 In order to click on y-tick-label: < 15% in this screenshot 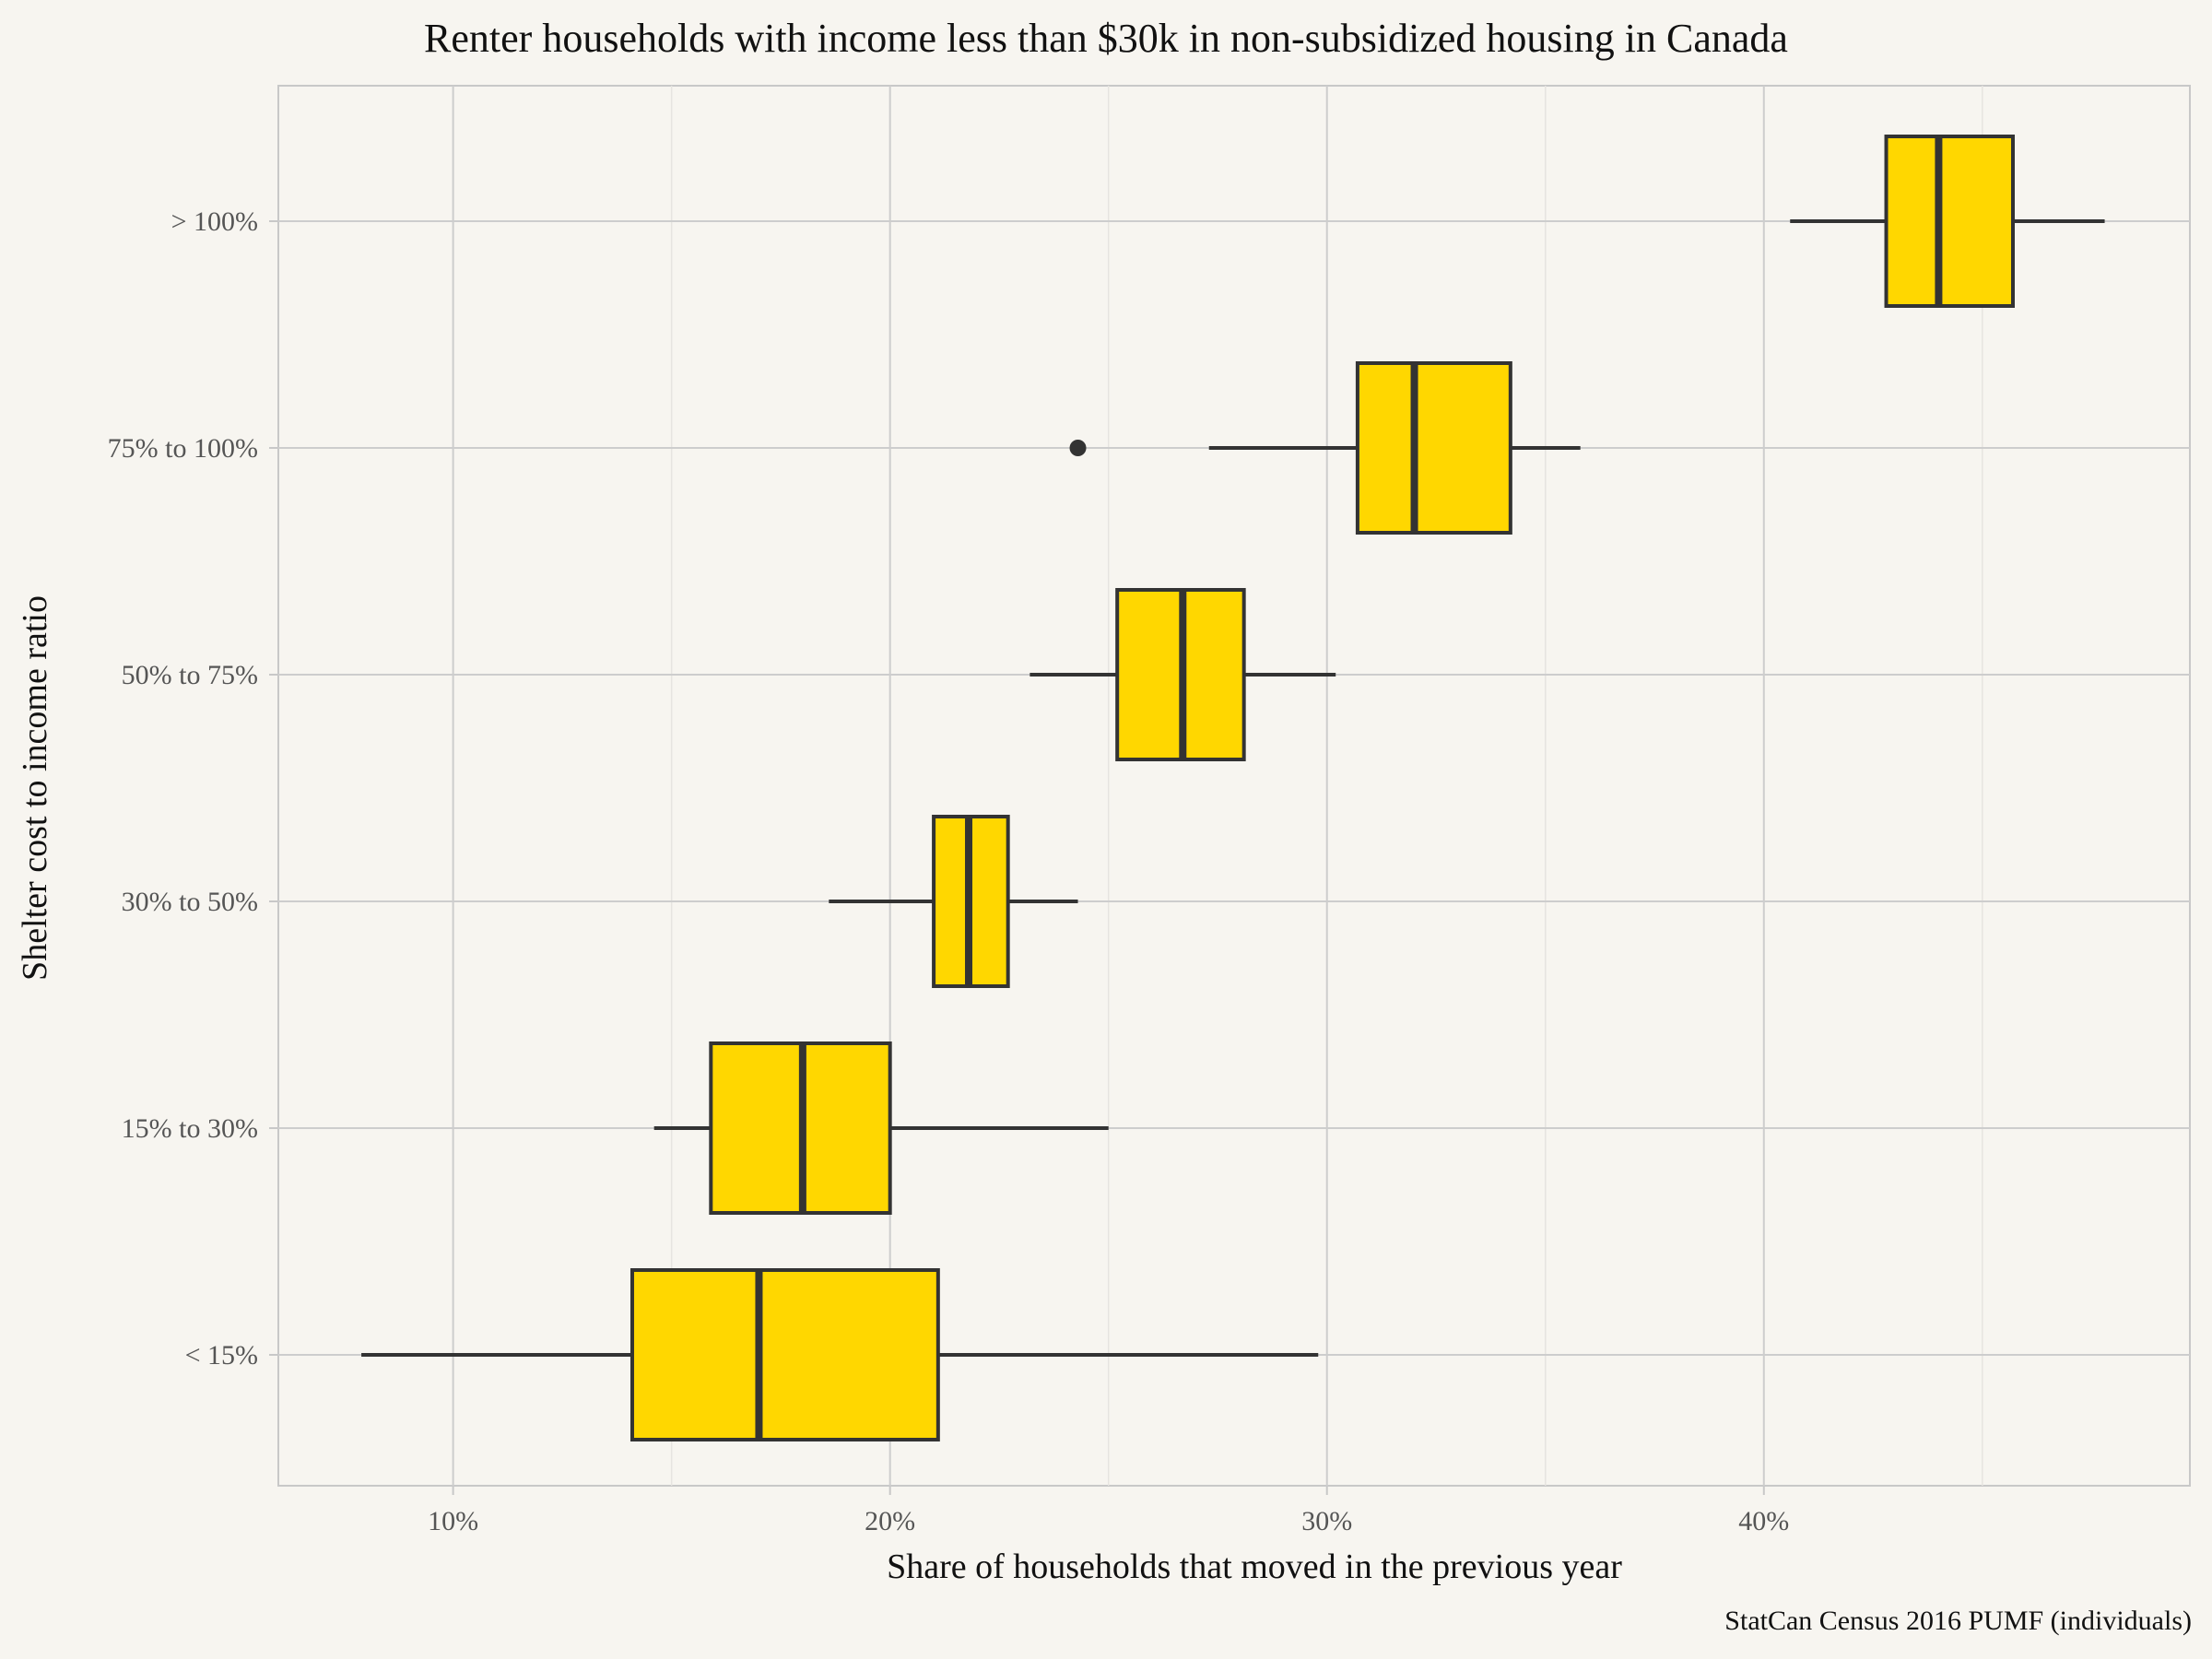, I will do `click(221, 1355)`.